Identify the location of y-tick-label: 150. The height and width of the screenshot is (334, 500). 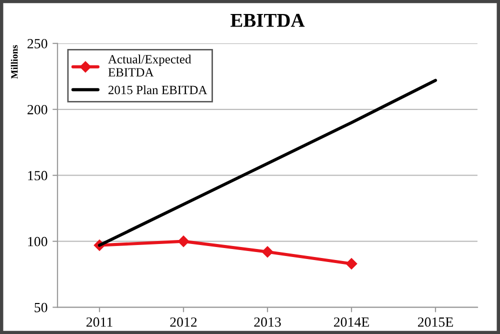
(38, 175).